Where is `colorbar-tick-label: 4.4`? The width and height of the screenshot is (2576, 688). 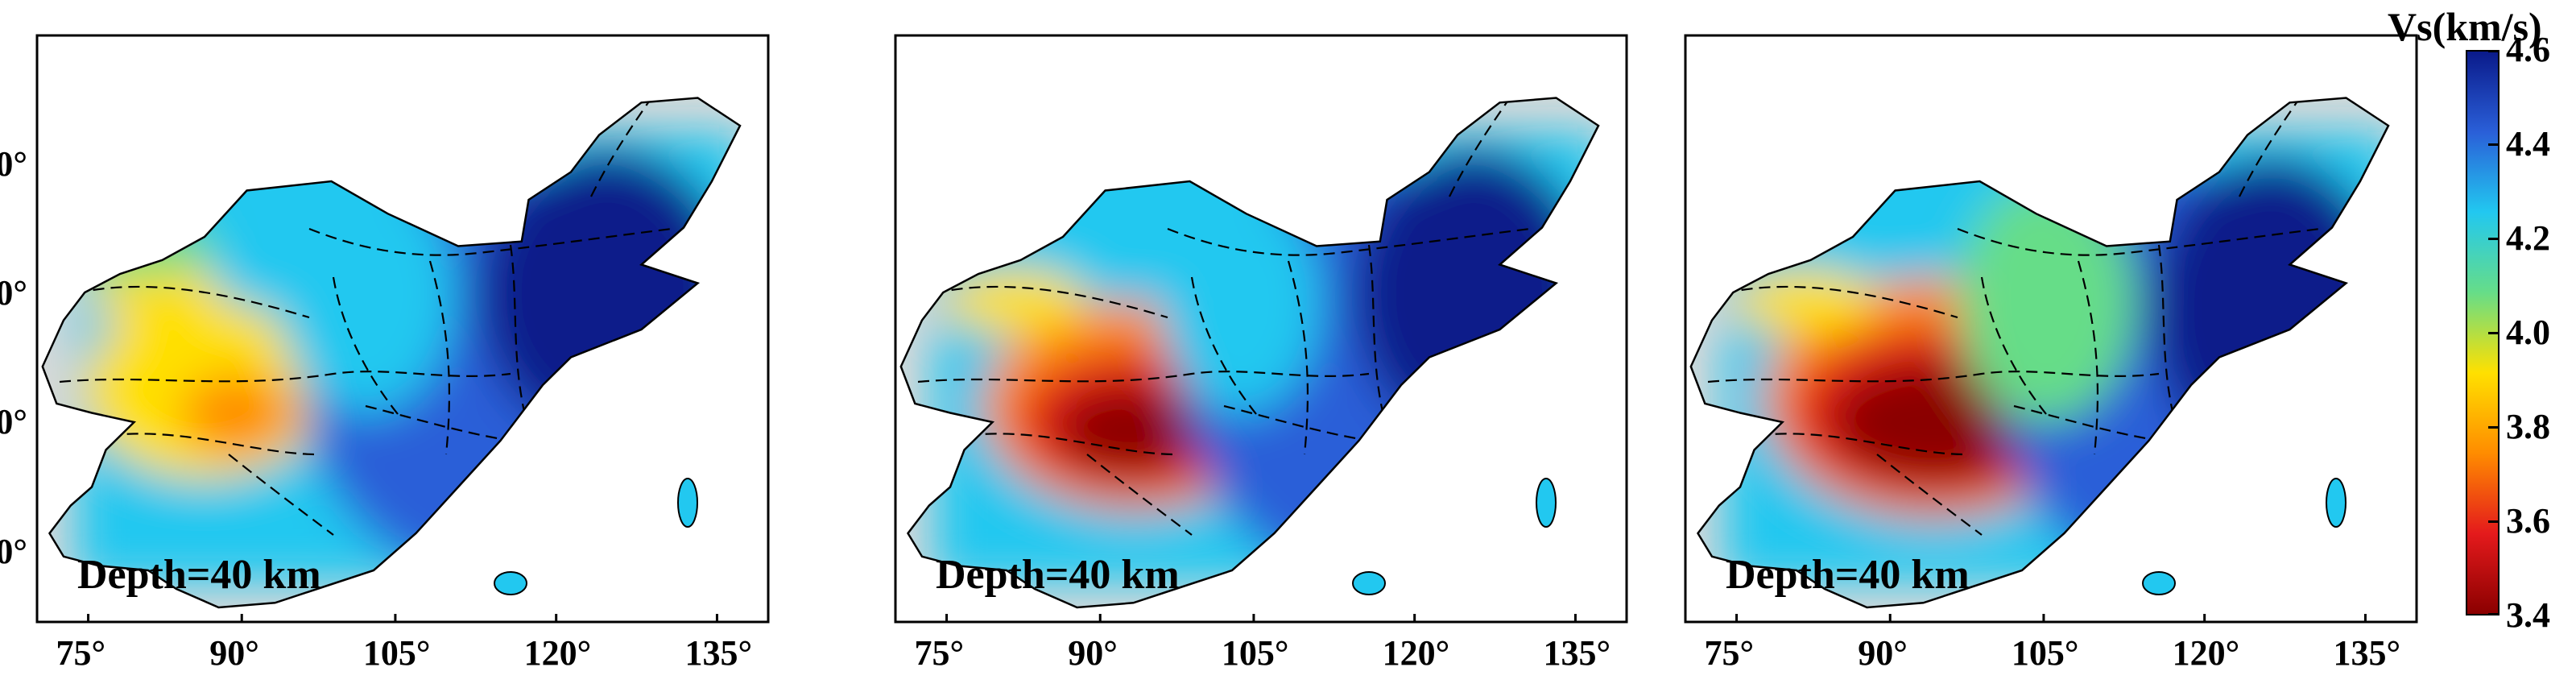
colorbar-tick-label: 4.4 is located at coordinates (2528, 144).